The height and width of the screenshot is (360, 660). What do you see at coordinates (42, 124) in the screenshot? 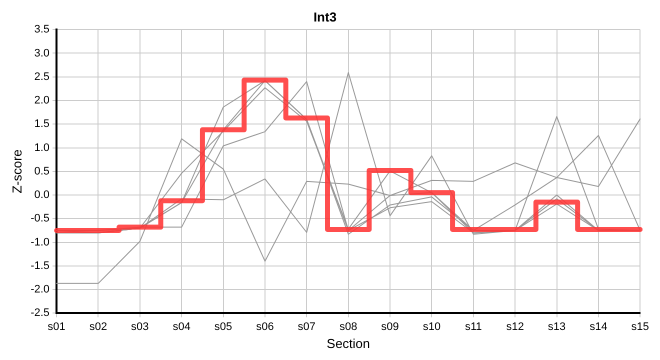
I see `y-tick-label: 1.5` at bounding box center [42, 124].